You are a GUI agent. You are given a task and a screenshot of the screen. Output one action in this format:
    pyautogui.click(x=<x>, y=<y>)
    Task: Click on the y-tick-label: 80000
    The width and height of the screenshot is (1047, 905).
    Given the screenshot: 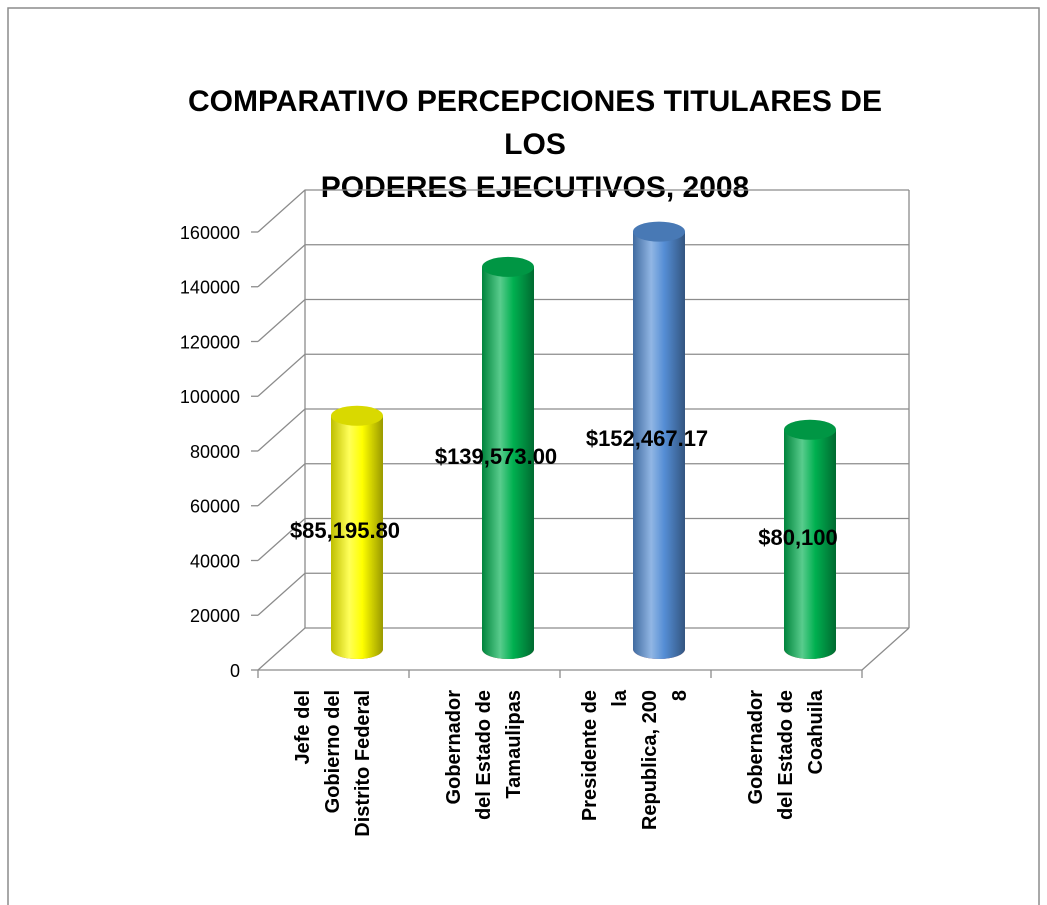 What is the action you would take?
    pyautogui.click(x=215, y=452)
    